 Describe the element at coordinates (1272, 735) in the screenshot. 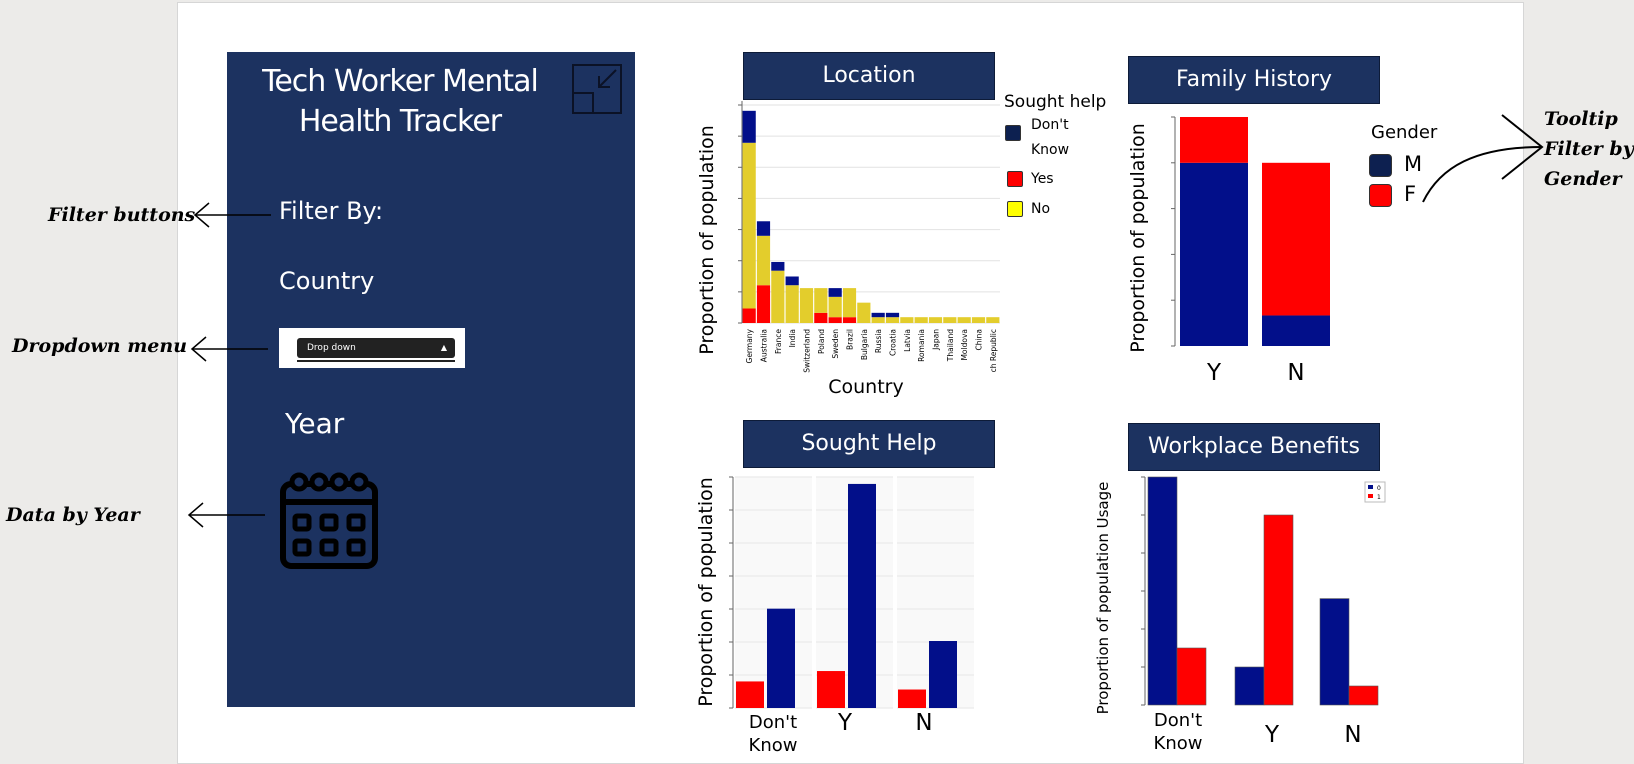

I see `x-tick-label-y: Y` at that location.